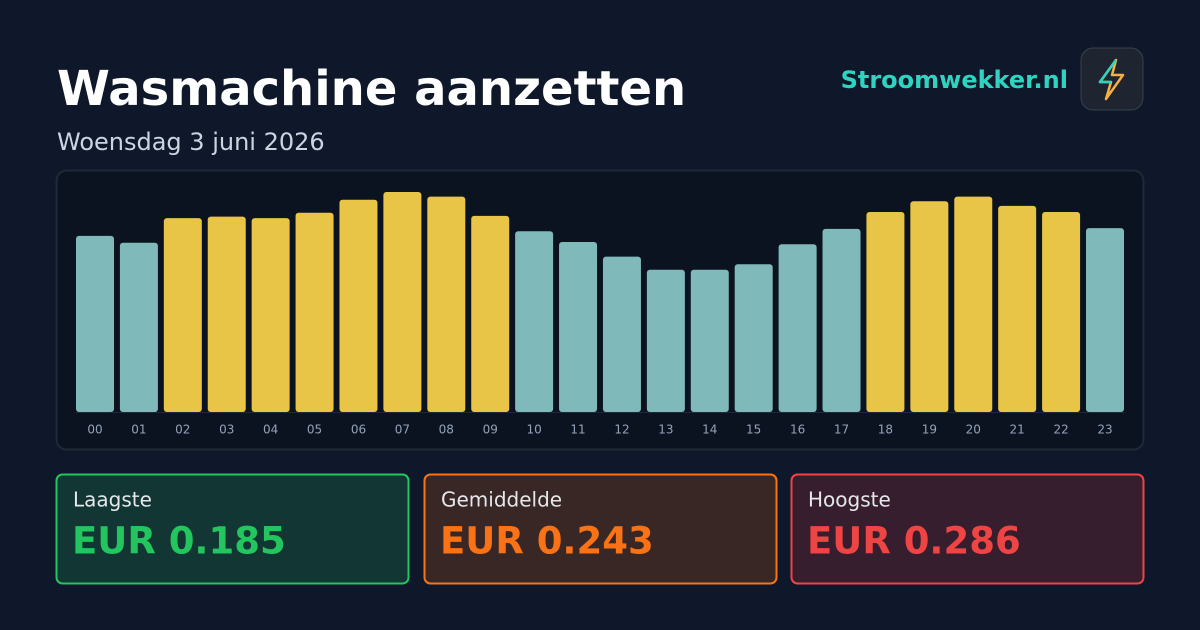 This screenshot has height=630, width=1200. What do you see at coordinates (1017, 430) in the screenshot?
I see `x-tick-label: 21` at bounding box center [1017, 430].